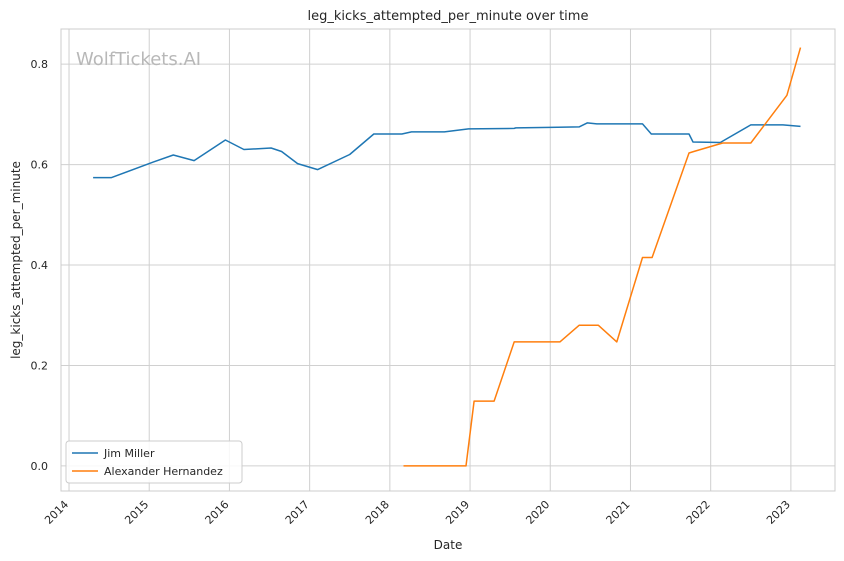  I want to click on y-tick-label: 0.2, so click(40, 365).